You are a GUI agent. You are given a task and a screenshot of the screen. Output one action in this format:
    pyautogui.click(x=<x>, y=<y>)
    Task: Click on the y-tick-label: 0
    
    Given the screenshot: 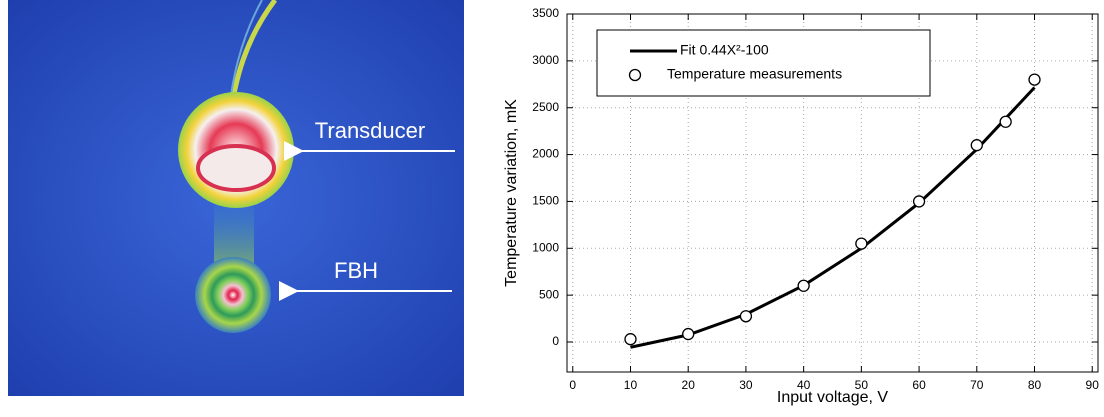 What is the action you would take?
    pyautogui.click(x=555, y=341)
    